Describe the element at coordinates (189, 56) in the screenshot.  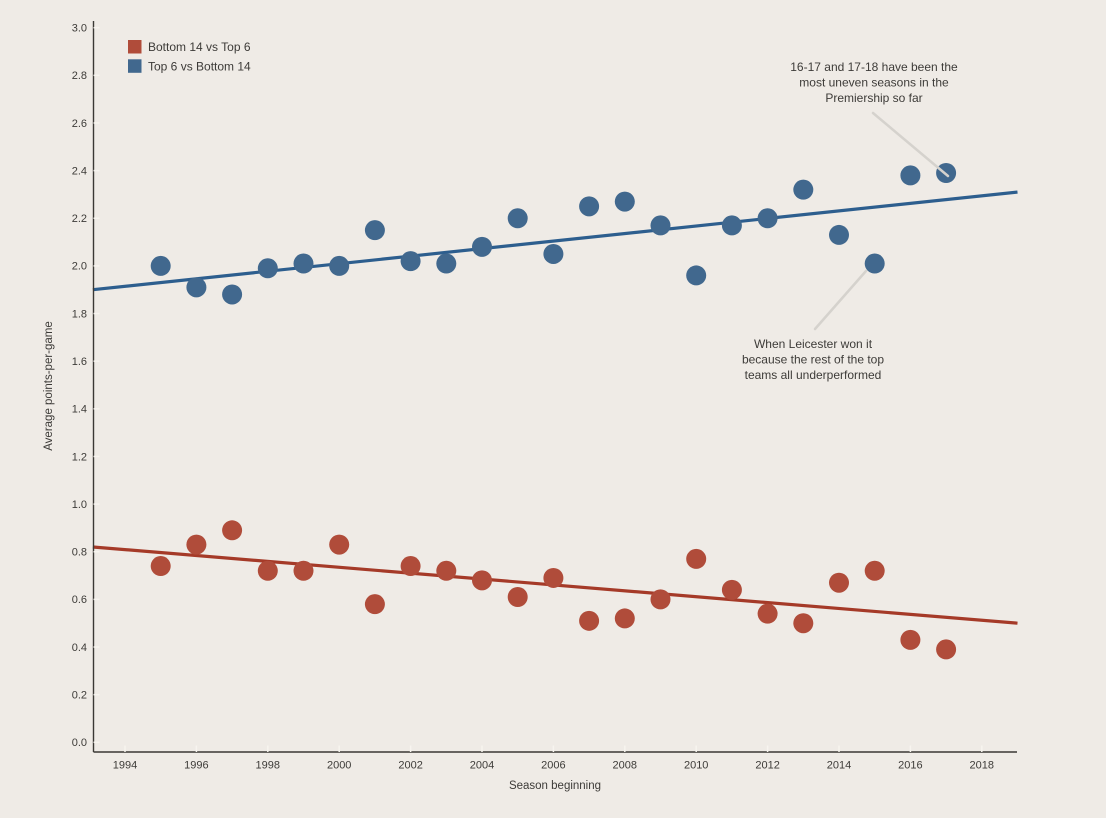
I see `legend: Bottom 14 vs Top 6 Top 6 vs Bottom 14` at that location.